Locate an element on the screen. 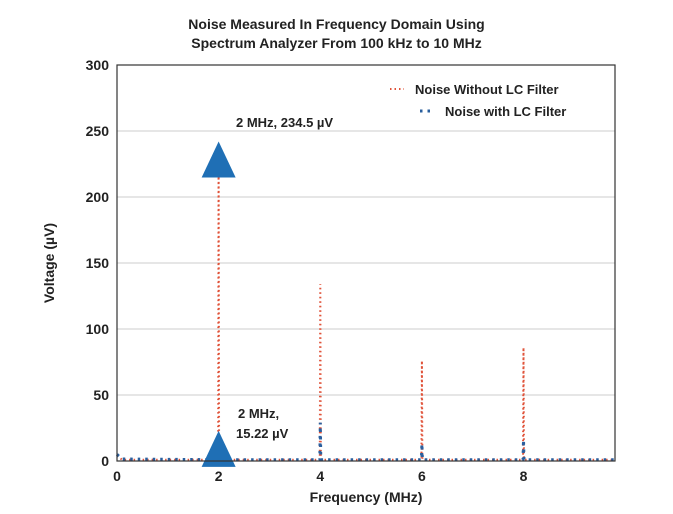 The height and width of the screenshot is (514, 673). peak-marker-with-filter is located at coordinates (218, 448).